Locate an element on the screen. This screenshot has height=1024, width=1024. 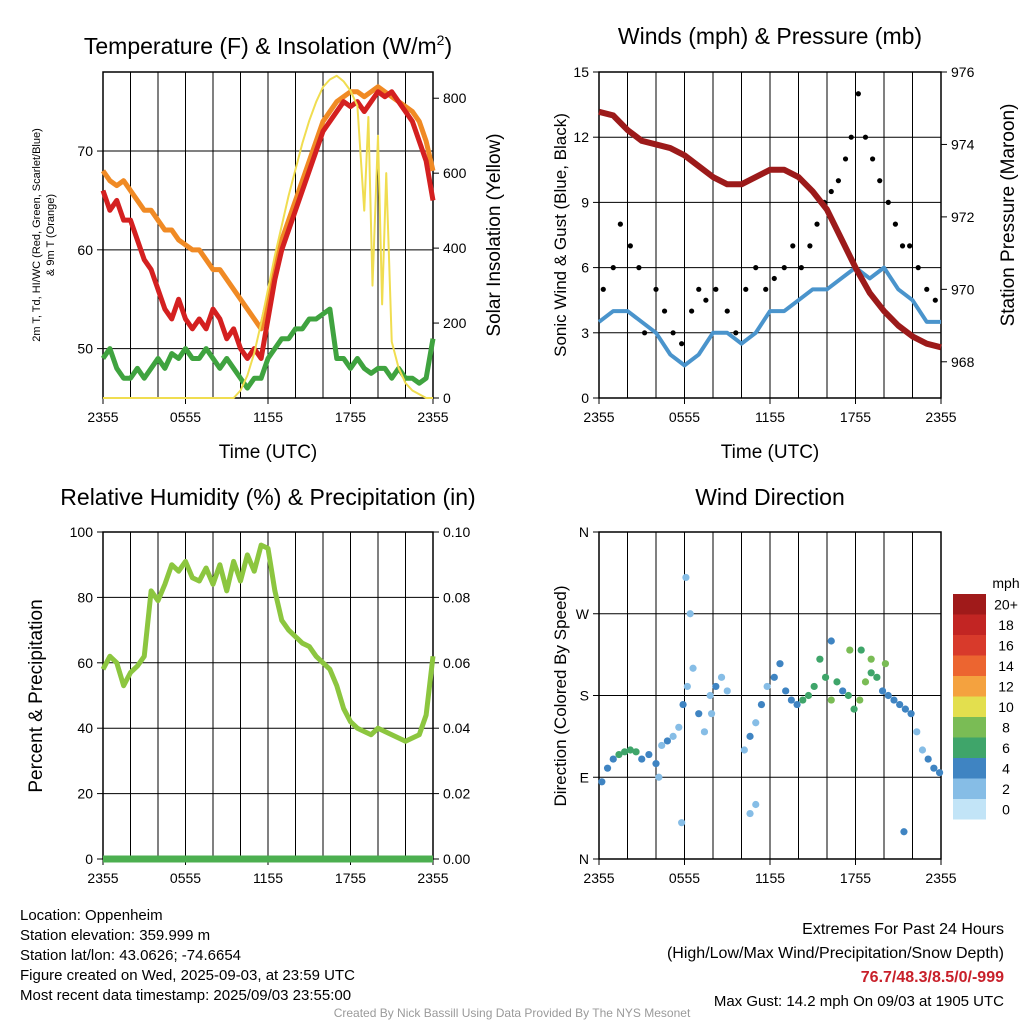
y-right-tick-label: 400 is located at coordinates (455, 248).